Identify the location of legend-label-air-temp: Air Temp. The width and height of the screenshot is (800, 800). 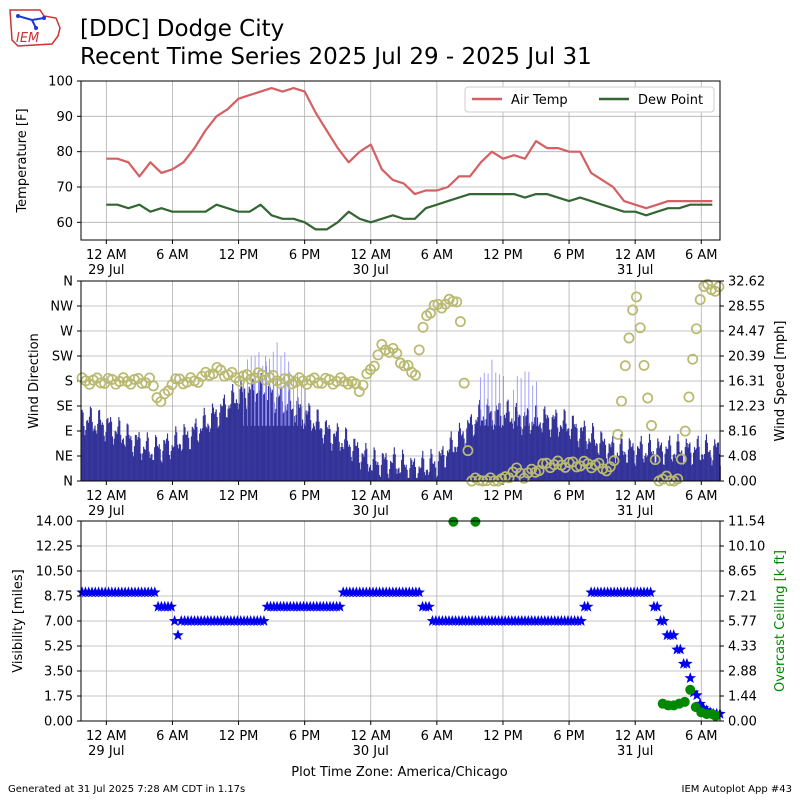
(539, 100).